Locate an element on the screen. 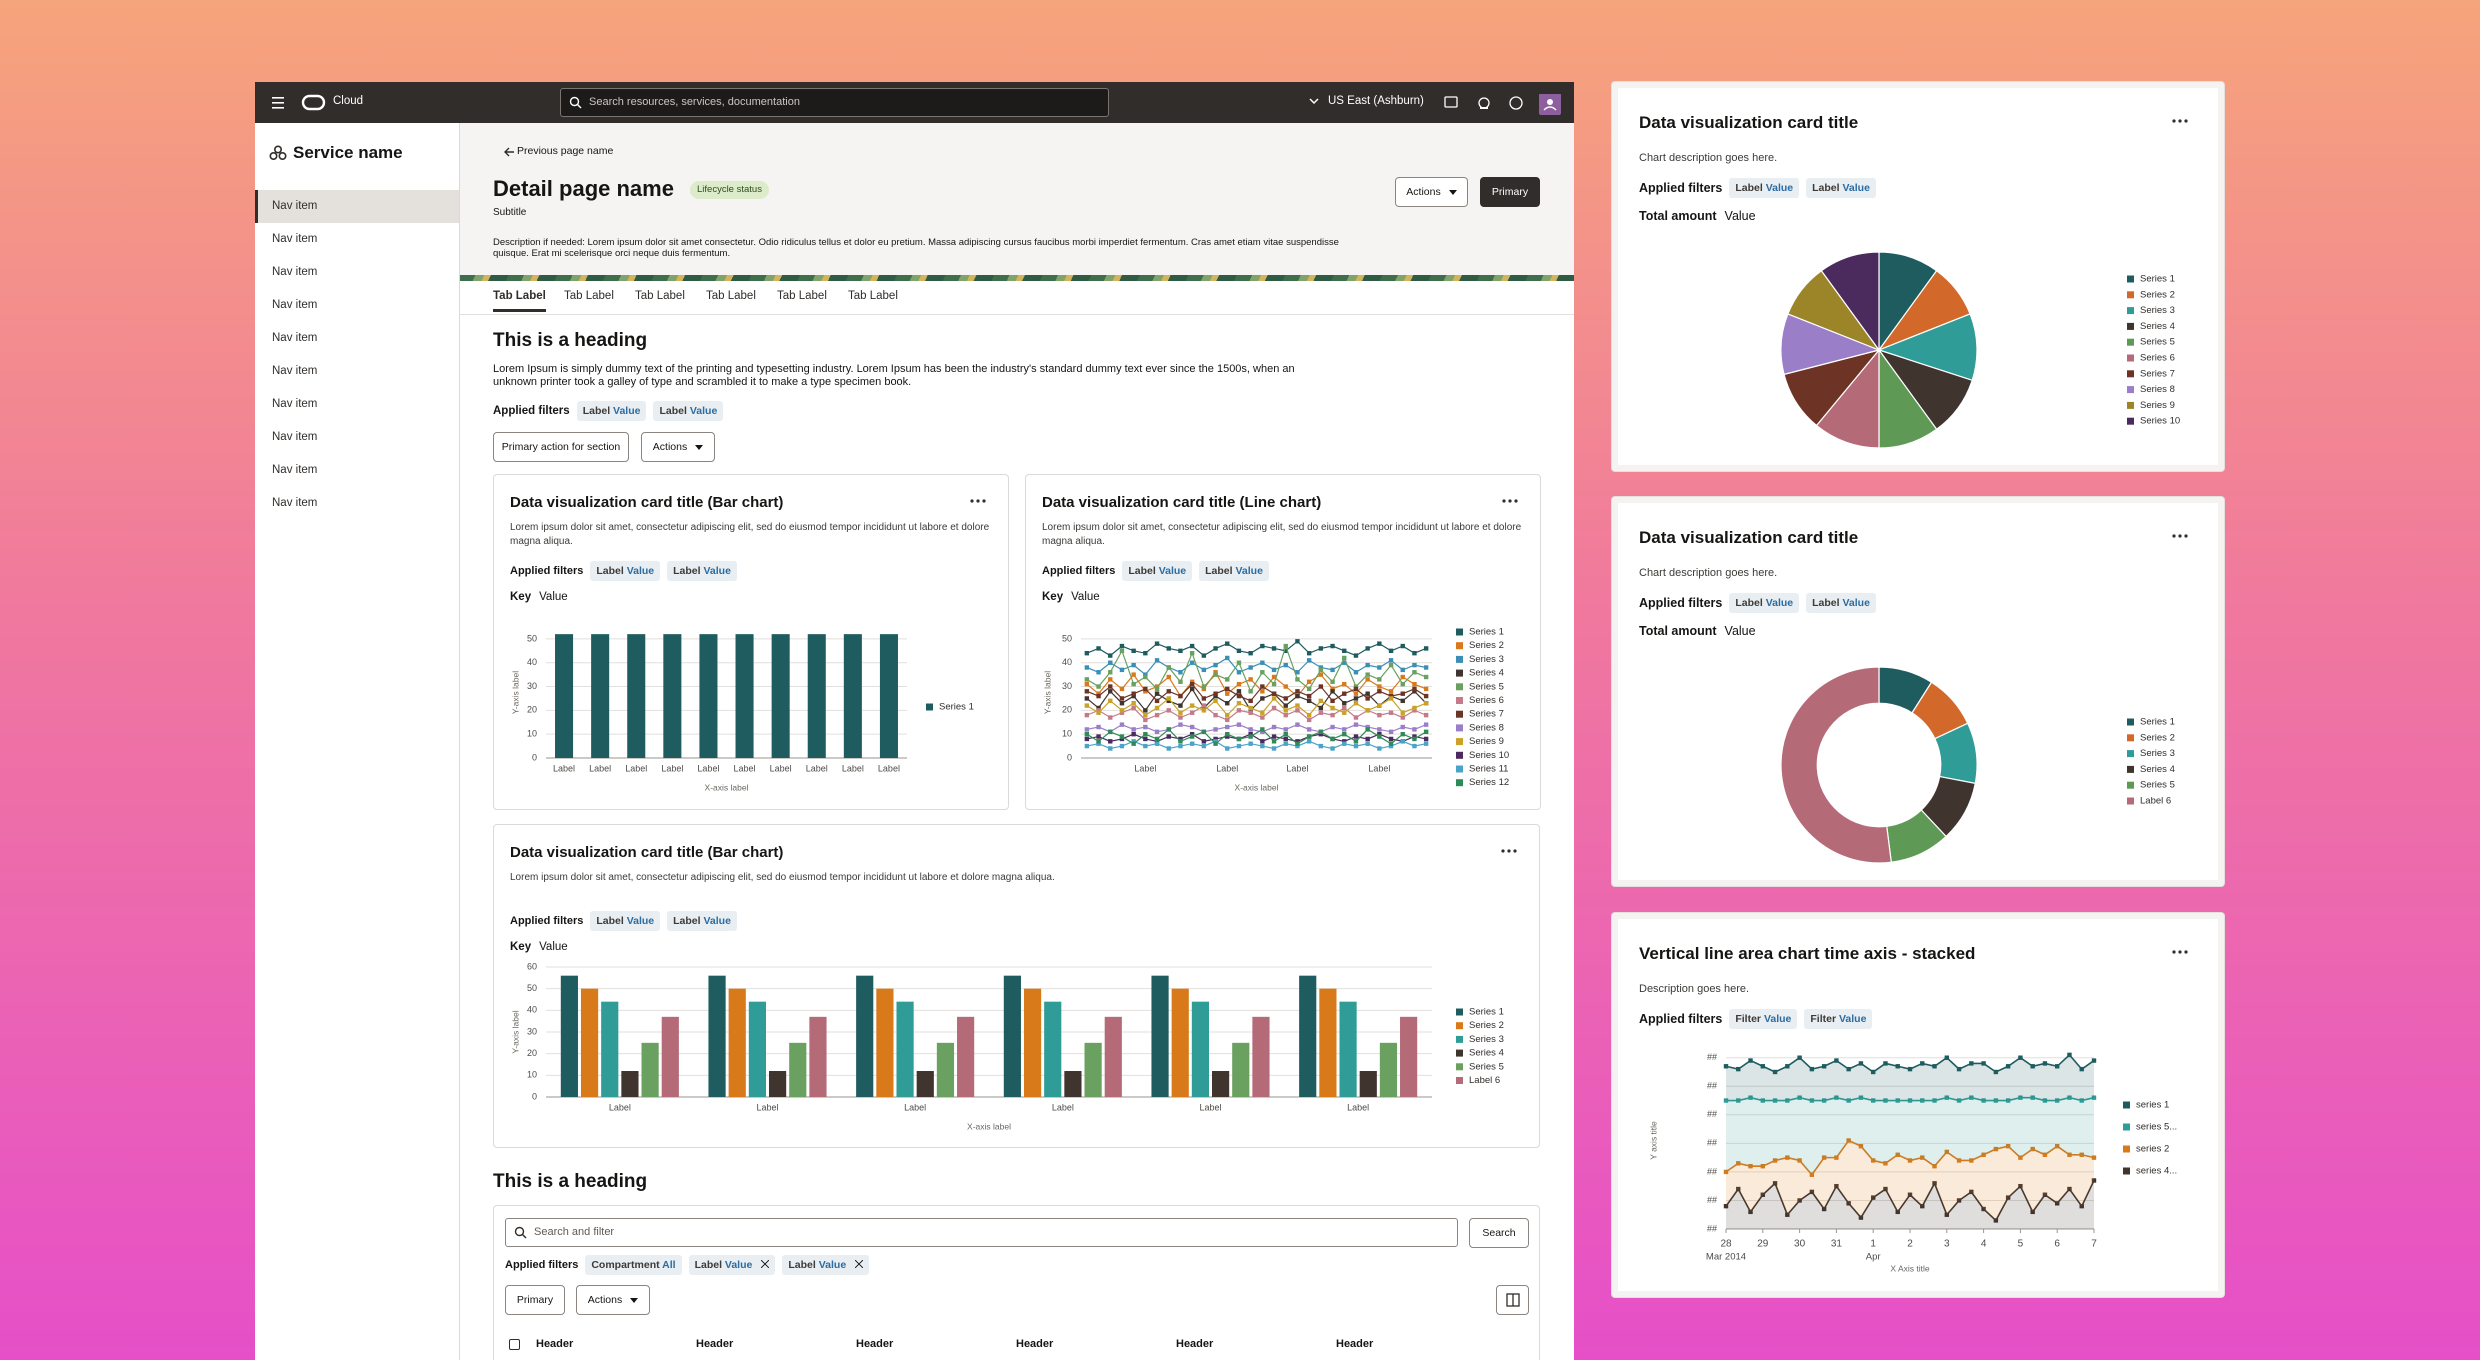 The height and width of the screenshot is (1360, 2480). table-search: Search and filter is located at coordinates (981, 1232).